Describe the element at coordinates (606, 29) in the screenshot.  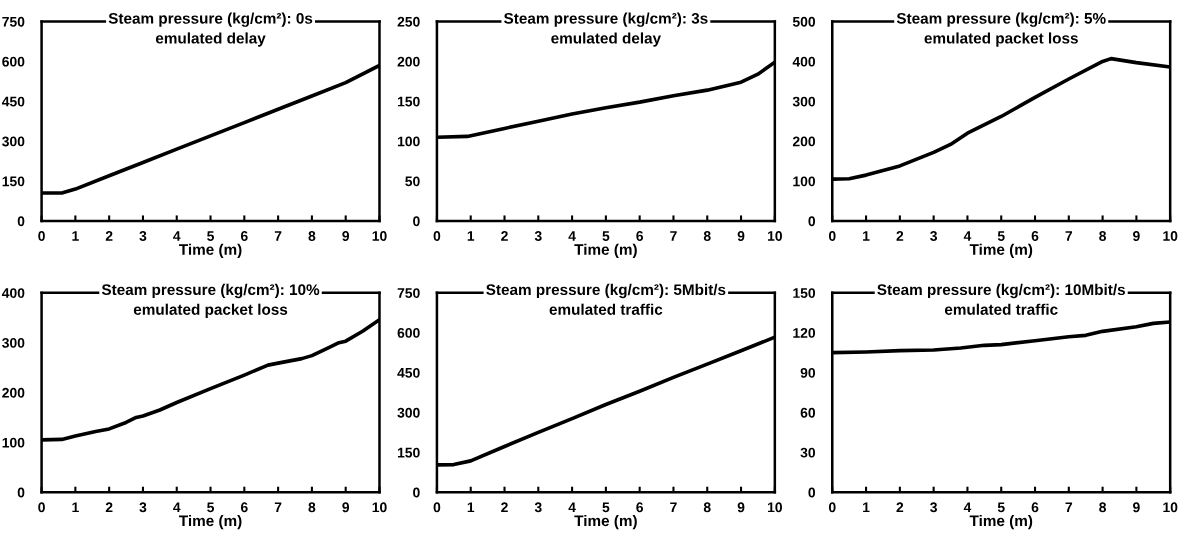
I see `chart-title: Steam pressure (kg/cm²): 3s emulated delay` at that location.